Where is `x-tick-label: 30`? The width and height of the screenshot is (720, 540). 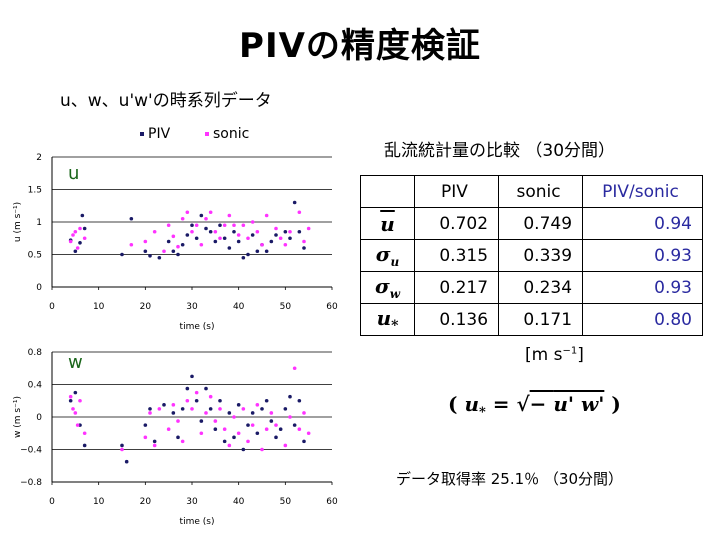 x-tick-label: 30 is located at coordinates (192, 307).